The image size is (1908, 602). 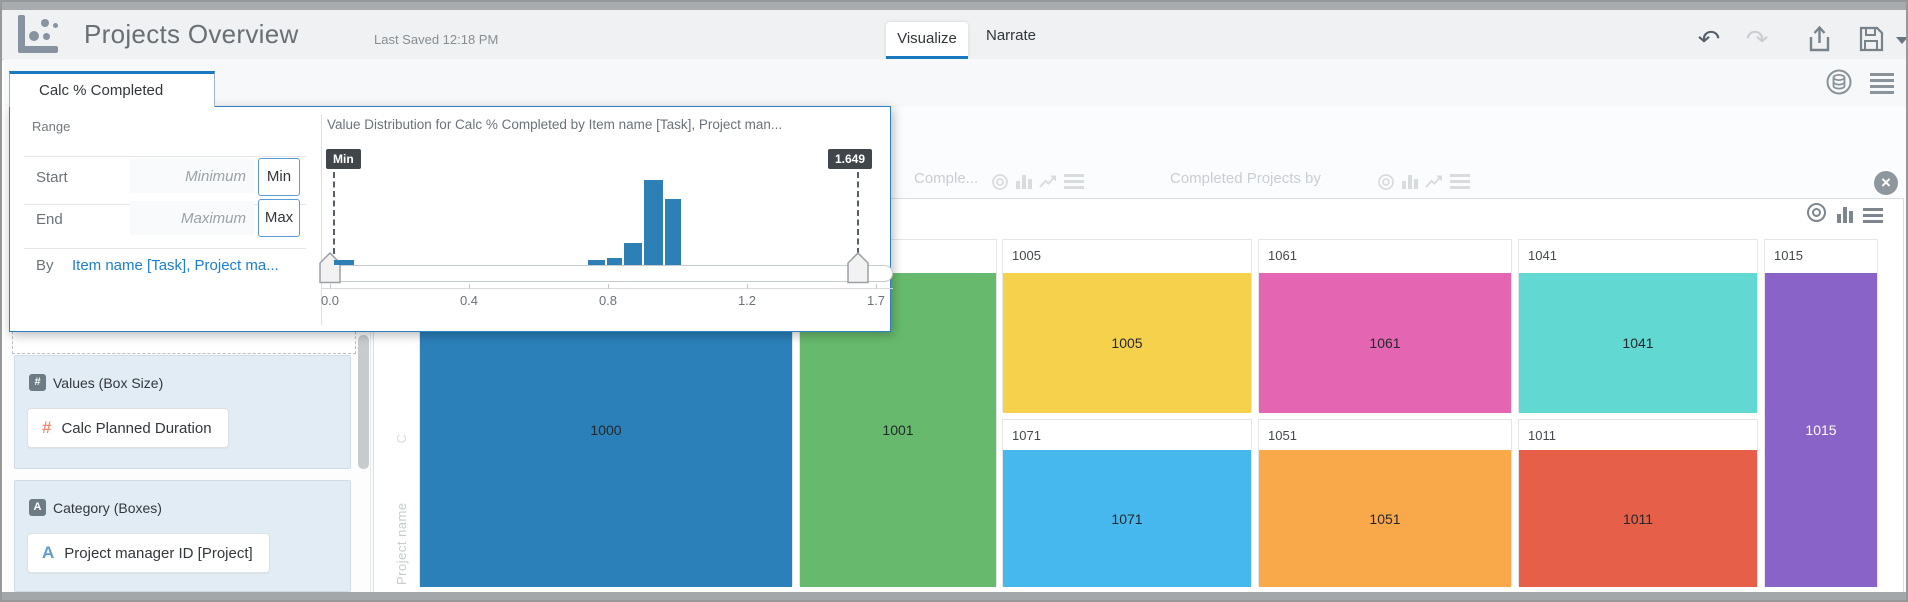 I want to click on redo-icon: ↷, so click(x=1757, y=39).